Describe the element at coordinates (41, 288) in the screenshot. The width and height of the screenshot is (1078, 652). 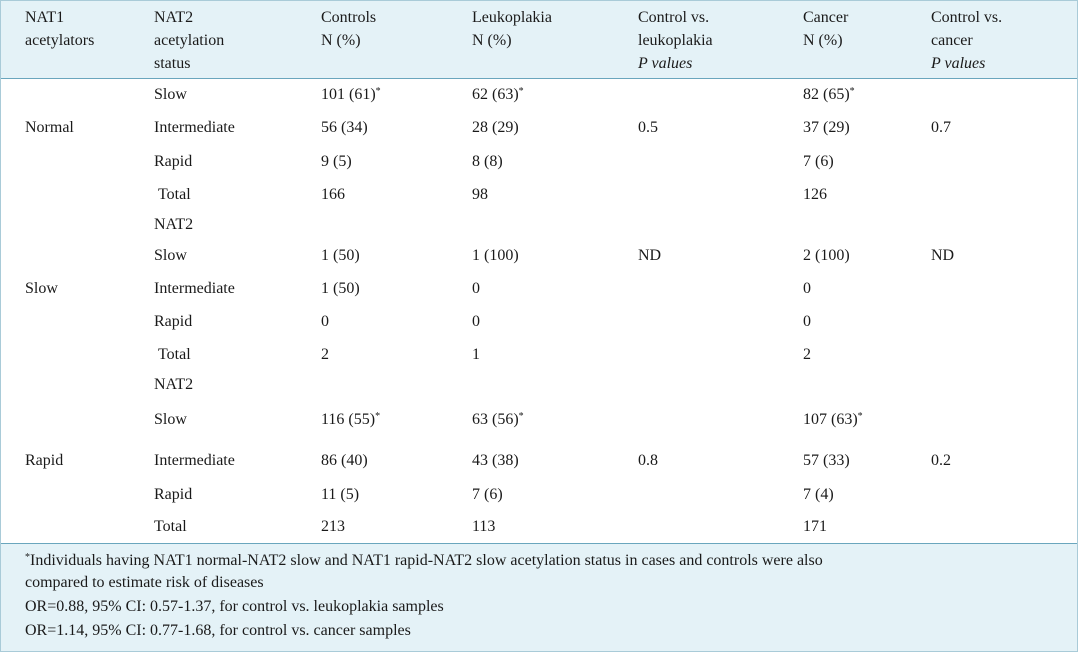
I see `group-label-slow: Slow` at that location.